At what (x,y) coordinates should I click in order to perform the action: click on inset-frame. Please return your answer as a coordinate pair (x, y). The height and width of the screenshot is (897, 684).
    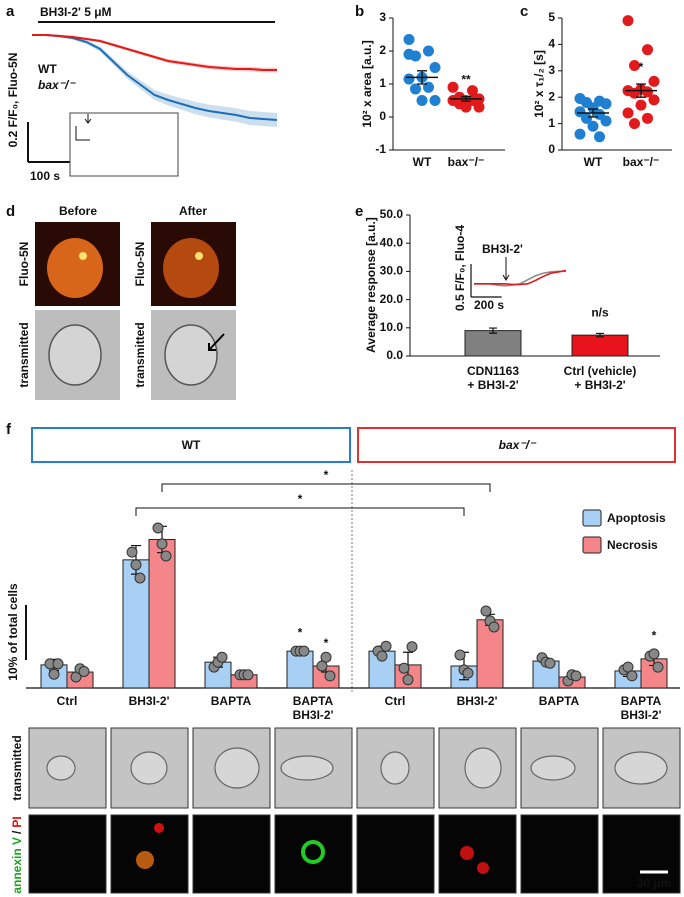
    Looking at the image, I should click on (124, 144).